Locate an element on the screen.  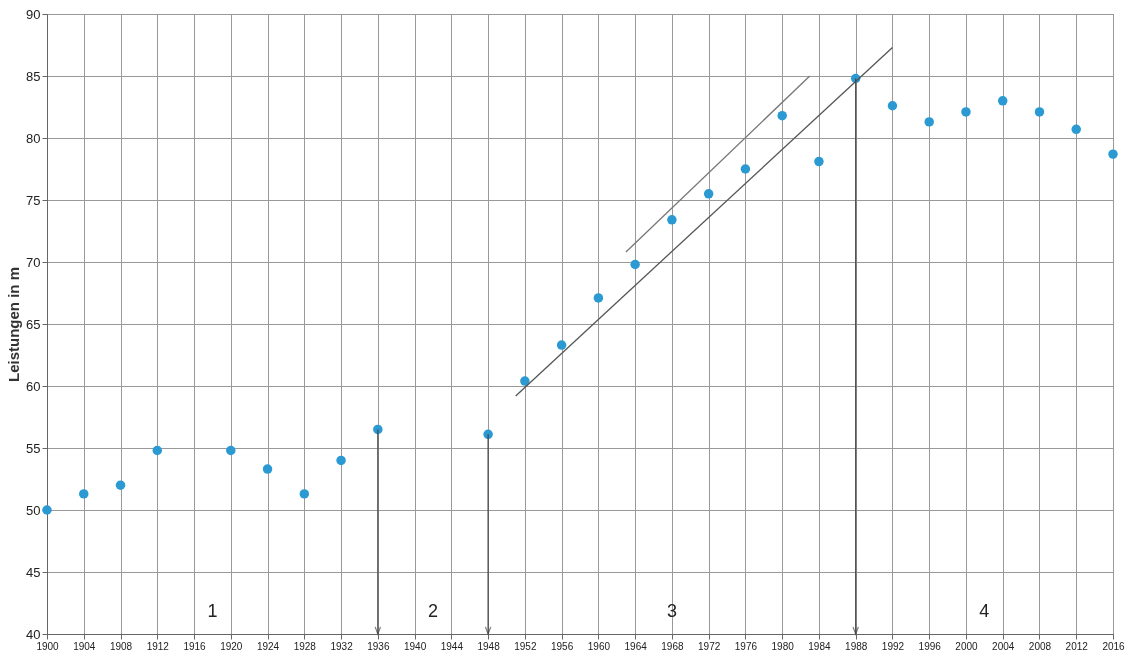
x-tick-label: 1912 is located at coordinates (158, 646).